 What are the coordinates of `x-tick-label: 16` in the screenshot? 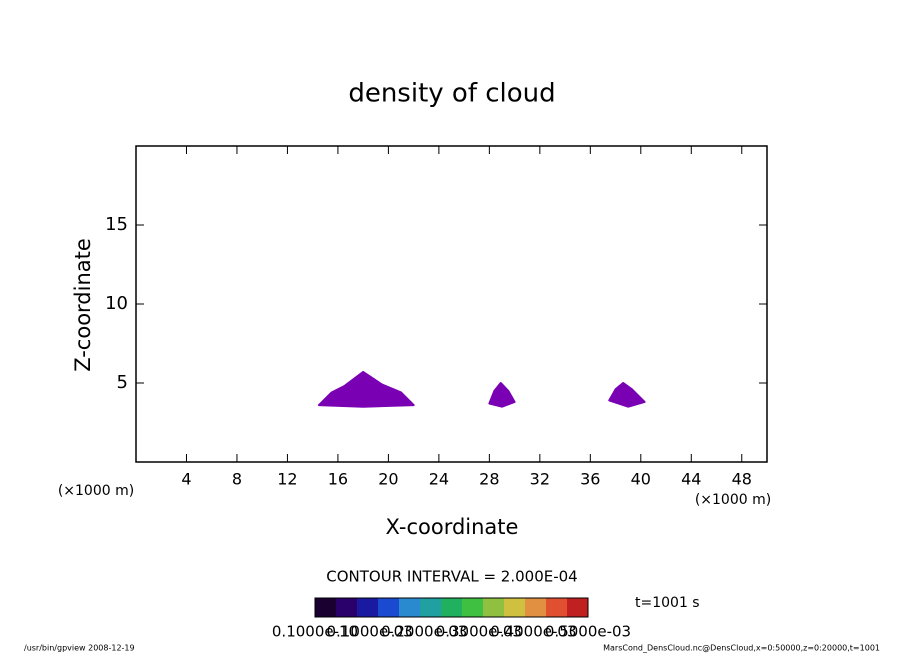 It's located at (338, 479).